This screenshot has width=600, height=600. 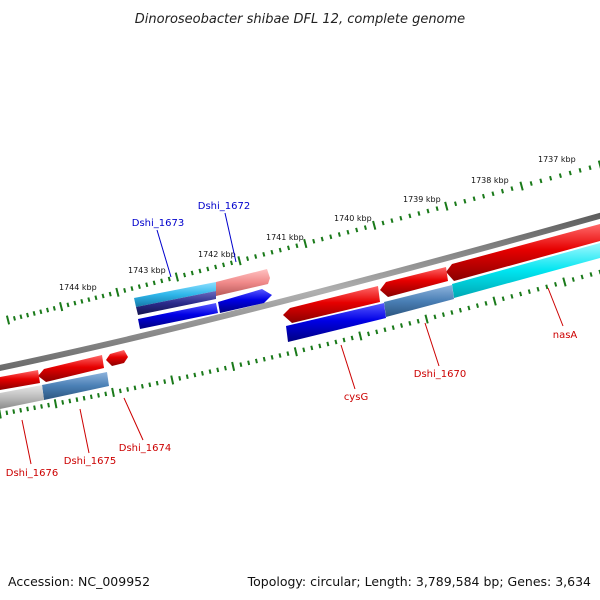 What do you see at coordinates (555, 307) in the screenshot?
I see `leader-nasA` at bounding box center [555, 307].